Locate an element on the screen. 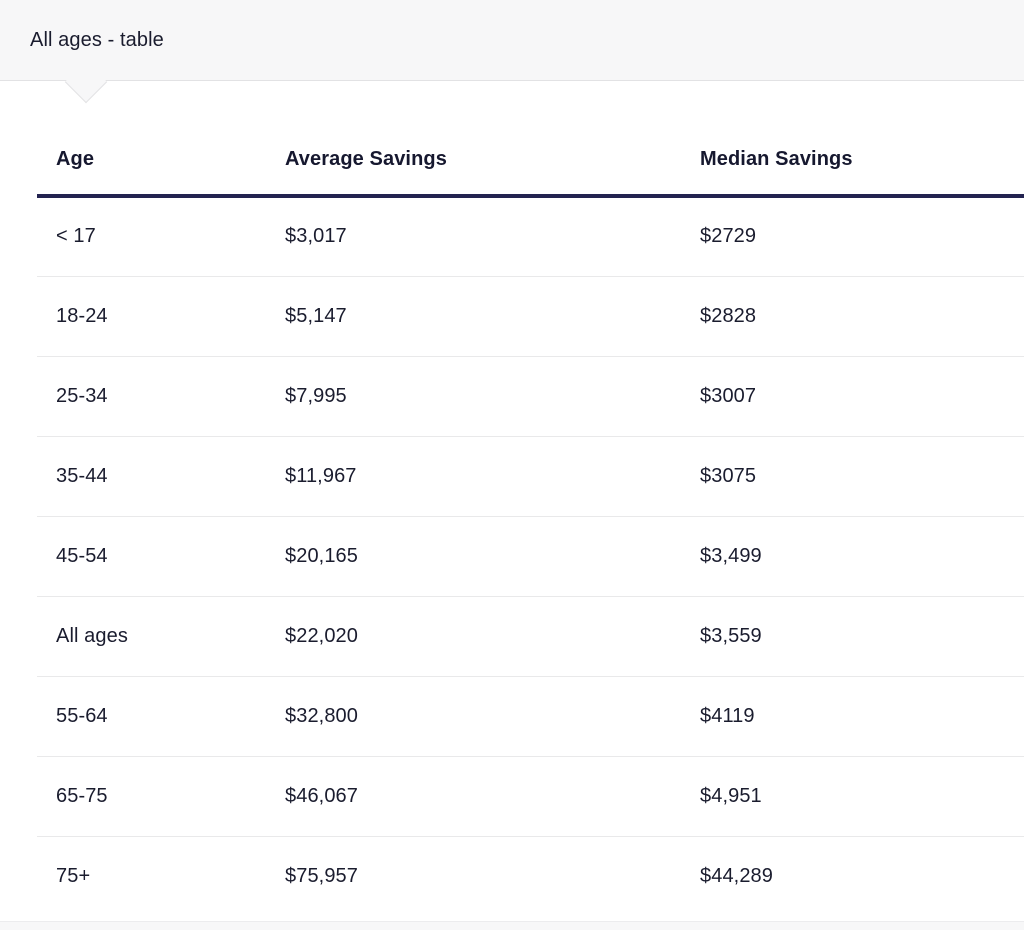 This screenshot has width=1024, height=930. average-savings-cell: $3,017 is located at coordinates (473, 236).